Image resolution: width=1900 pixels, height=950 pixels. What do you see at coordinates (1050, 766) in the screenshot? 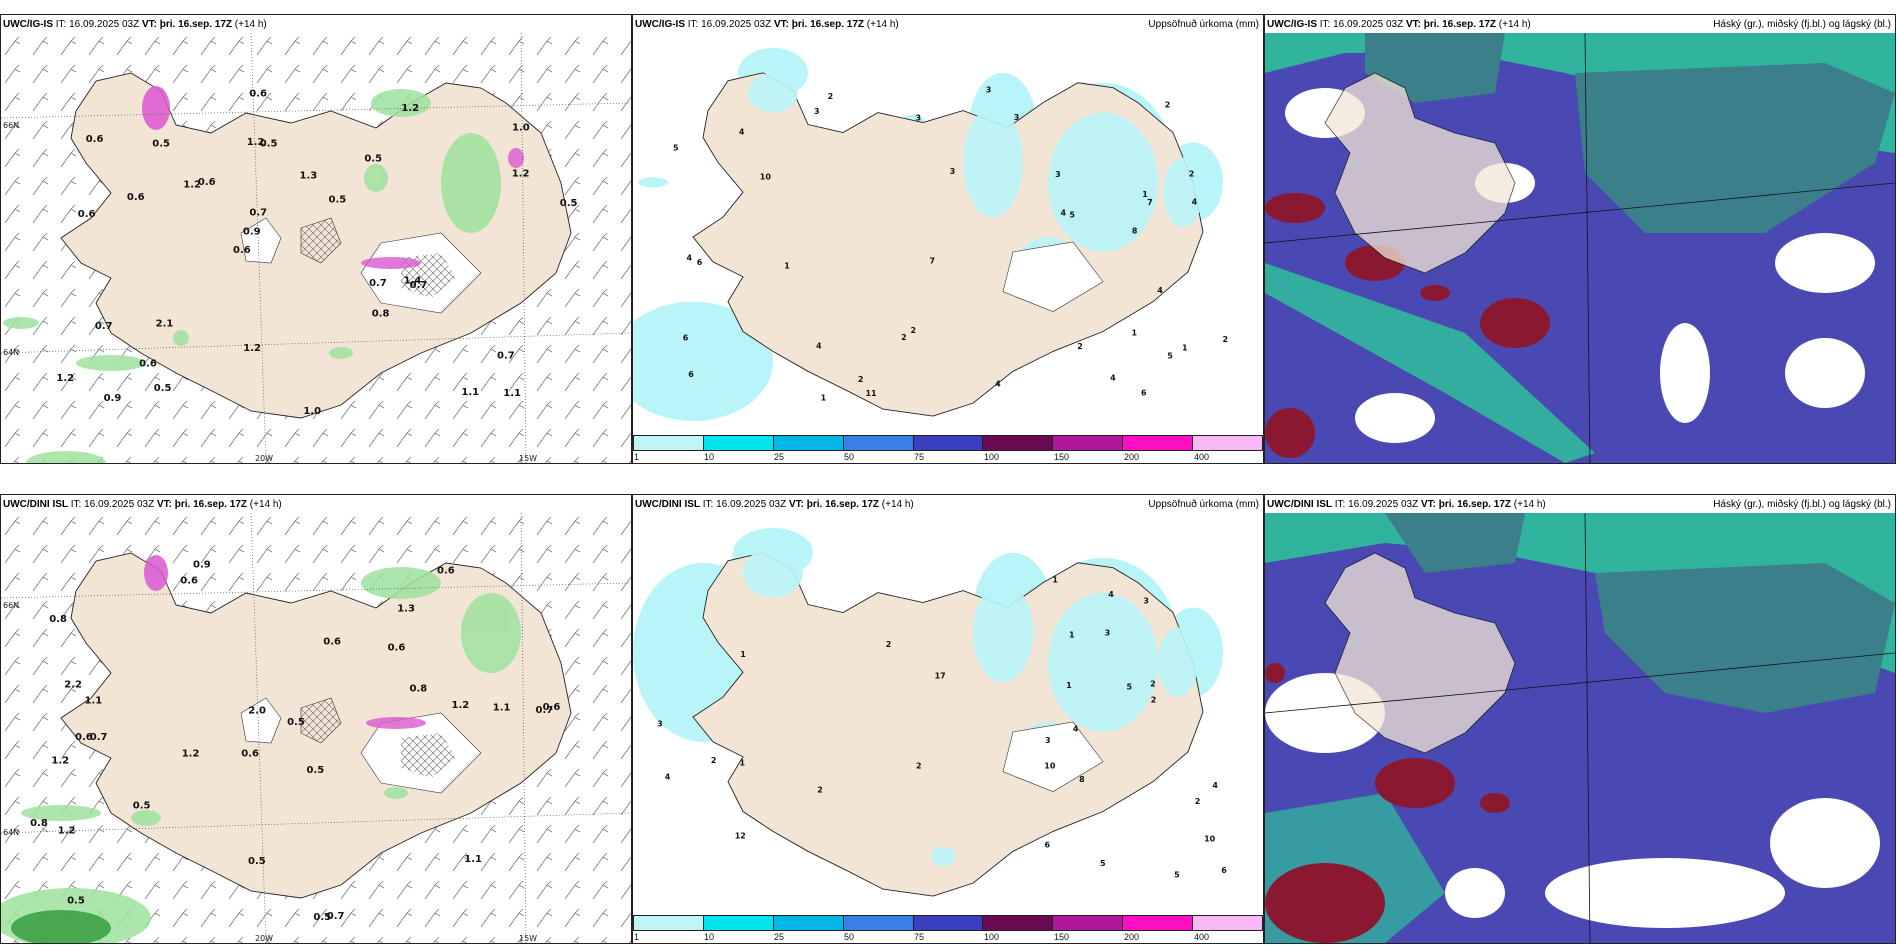
I see `map-value-label: 10` at bounding box center [1050, 766].